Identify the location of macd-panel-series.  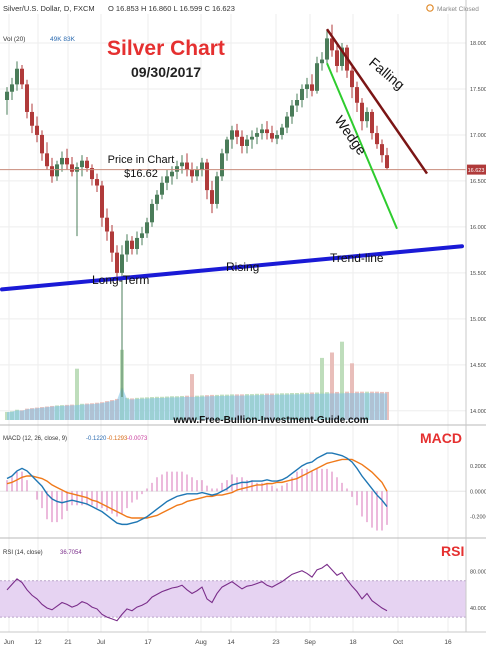
(233, 491).